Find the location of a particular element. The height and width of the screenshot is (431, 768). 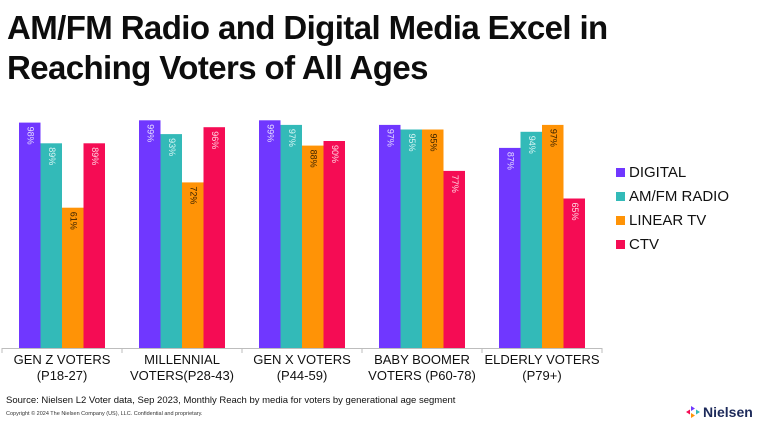

x-tick-label: BABY BOOMER VOTERS (P60-78) is located at coordinates (422, 368).